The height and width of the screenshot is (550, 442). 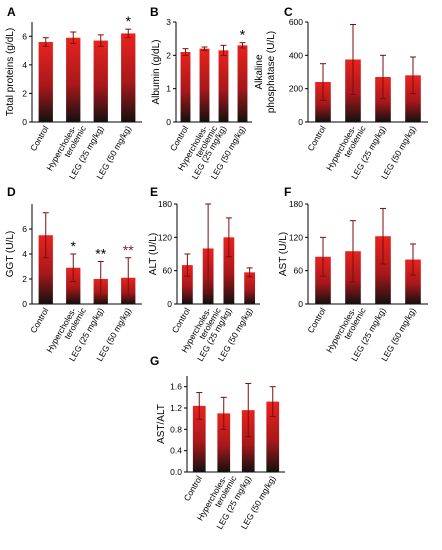 What do you see at coordinates (176, 451) in the screenshot?
I see `y-tick-label: 0.4` at bounding box center [176, 451].